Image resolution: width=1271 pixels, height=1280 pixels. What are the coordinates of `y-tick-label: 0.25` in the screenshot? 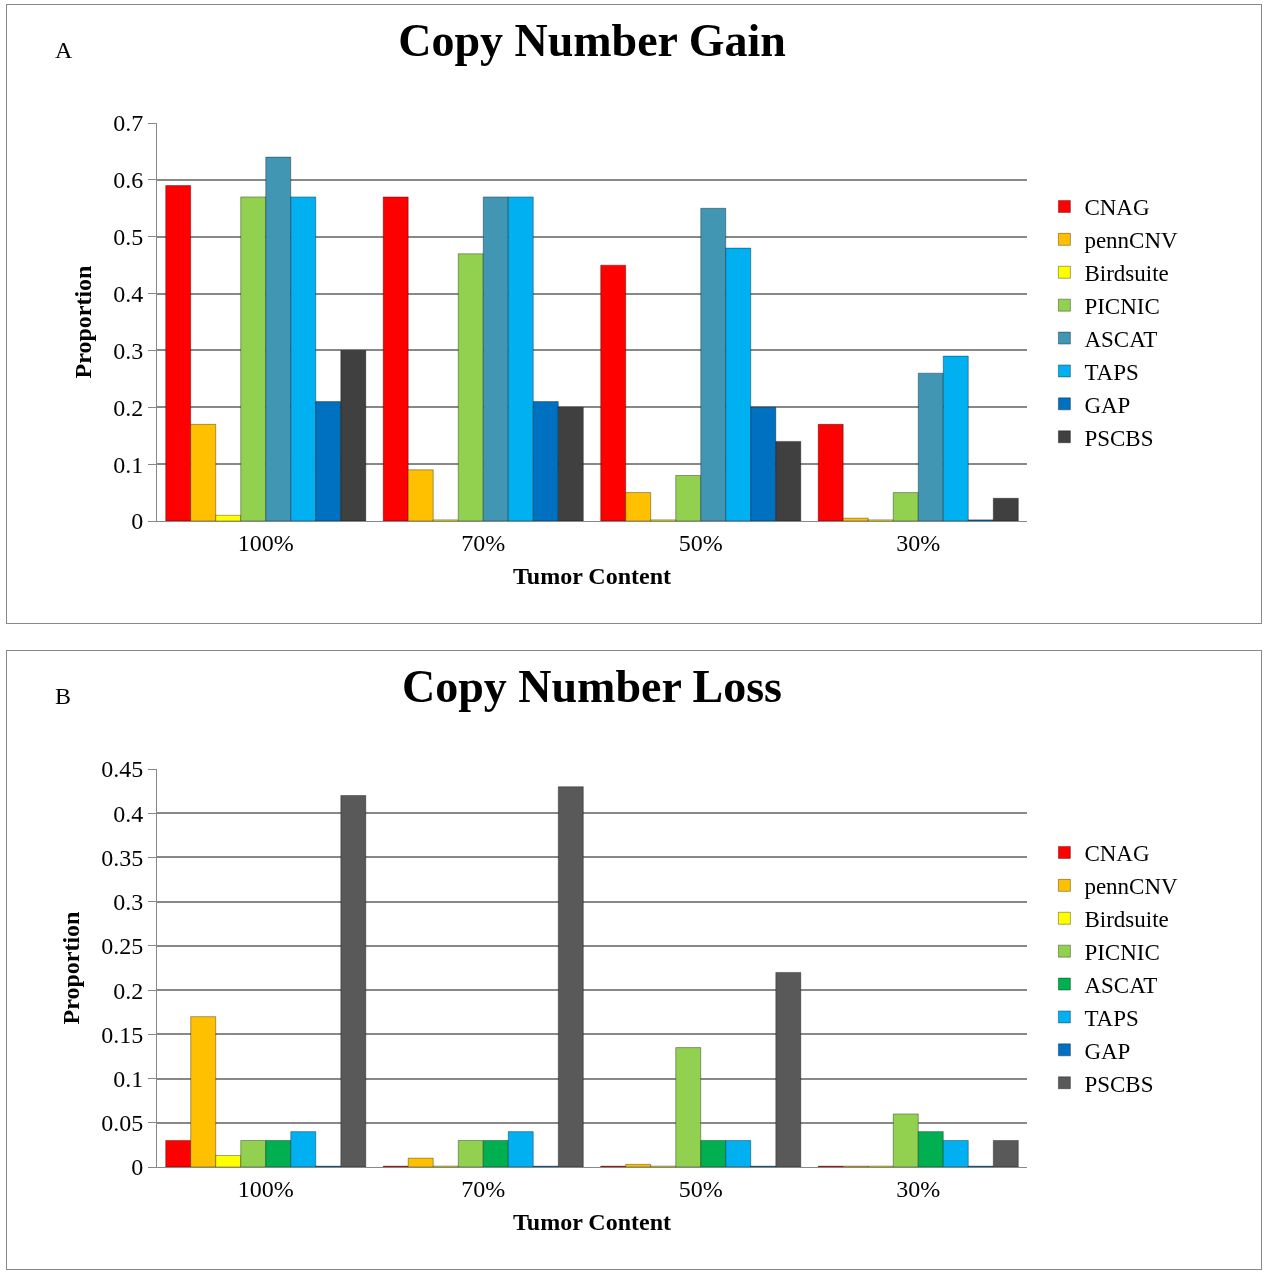 It's located at (122, 946).